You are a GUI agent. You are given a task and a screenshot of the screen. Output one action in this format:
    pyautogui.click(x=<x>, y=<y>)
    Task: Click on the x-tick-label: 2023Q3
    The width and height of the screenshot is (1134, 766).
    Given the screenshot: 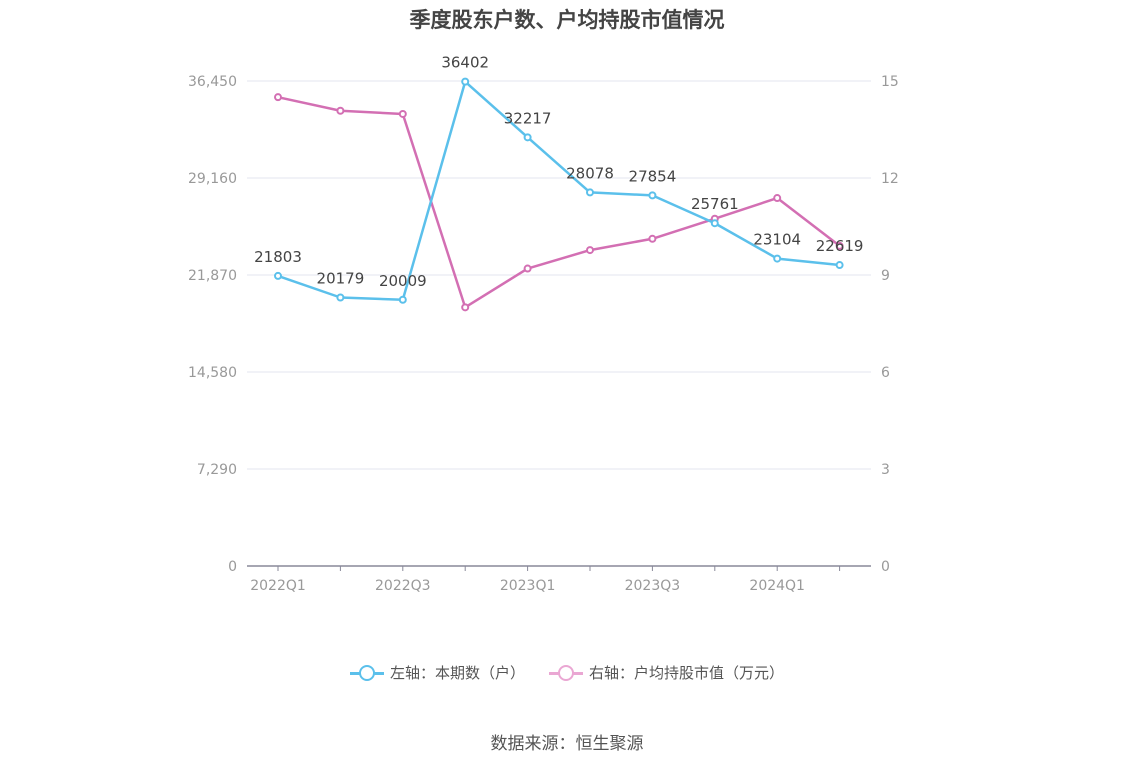 What is the action you would take?
    pyautogui.click(x=653, y=586)
    